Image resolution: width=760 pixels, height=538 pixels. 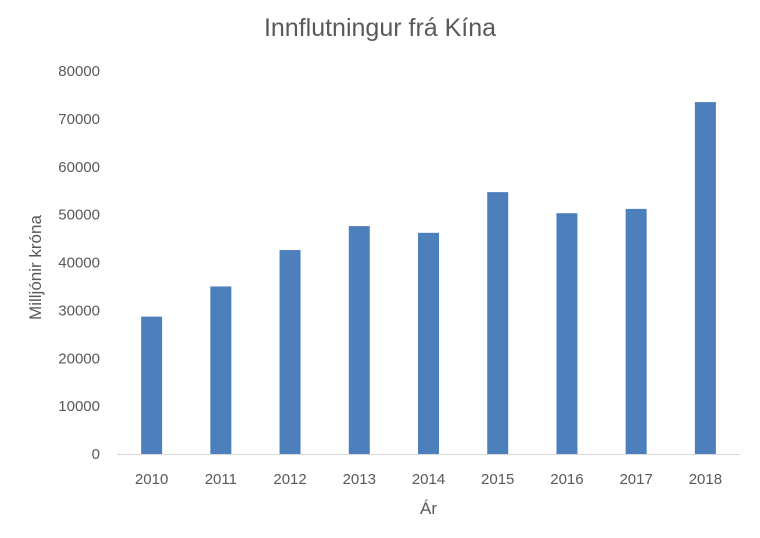 I want to click on y-tick-label: 40000, so click(x=79, y=263).